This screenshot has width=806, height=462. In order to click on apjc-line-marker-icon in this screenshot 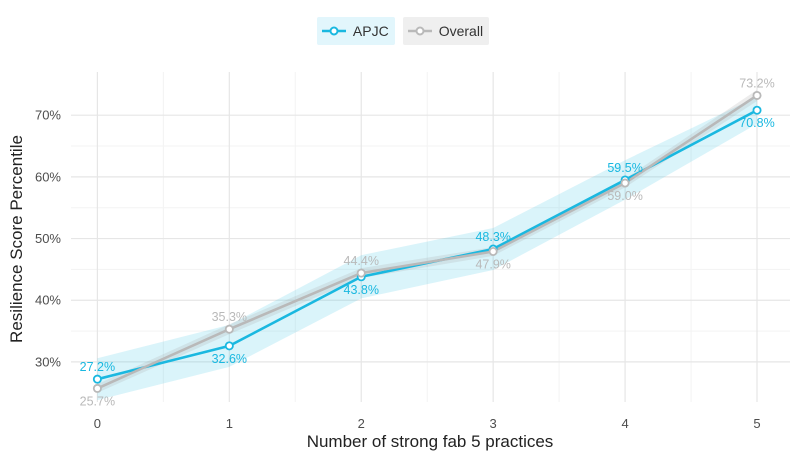, I will do `click(333, 31)`.